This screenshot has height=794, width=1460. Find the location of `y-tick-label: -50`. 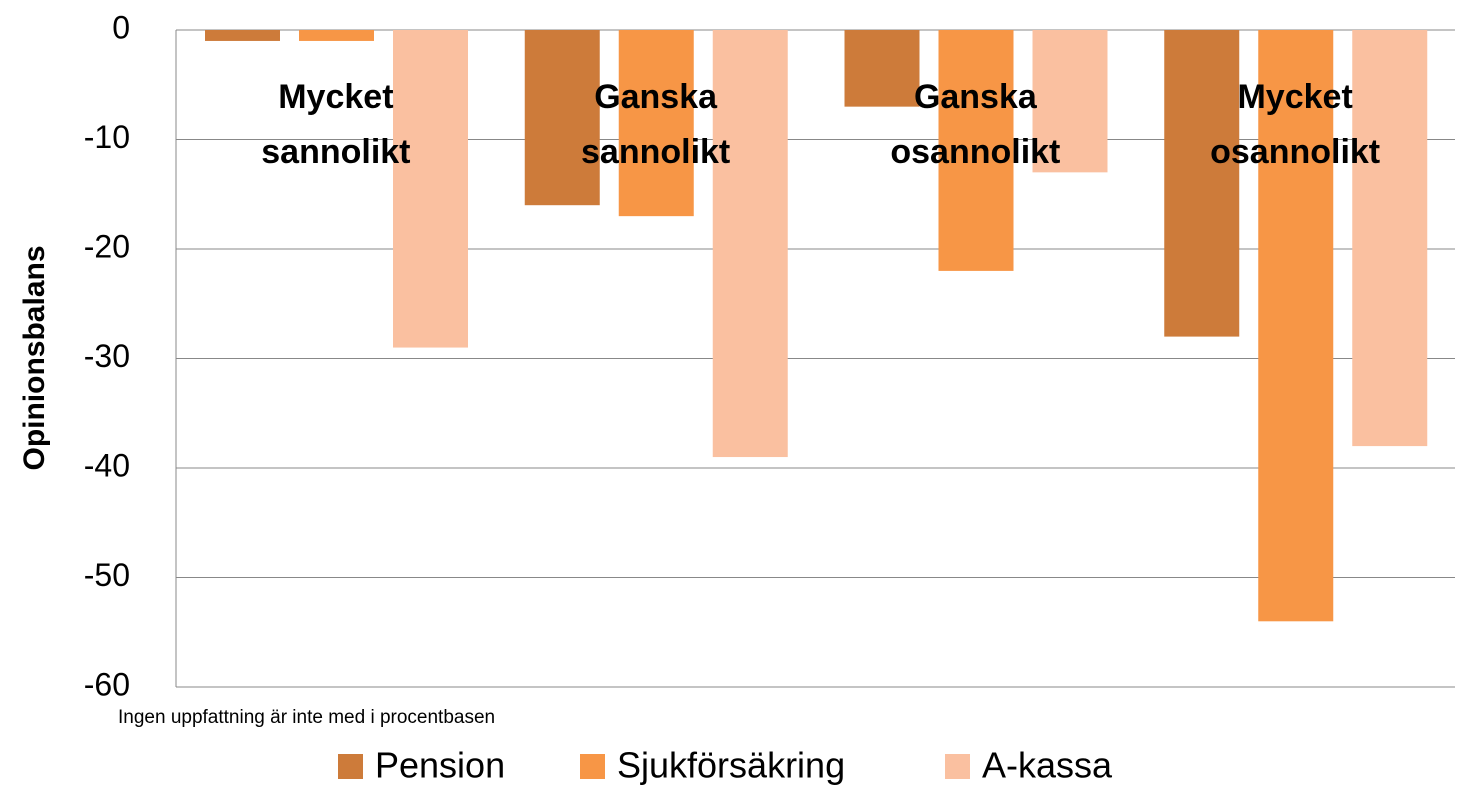

y-tick-label: -50 is located at coordinates (107, 575).